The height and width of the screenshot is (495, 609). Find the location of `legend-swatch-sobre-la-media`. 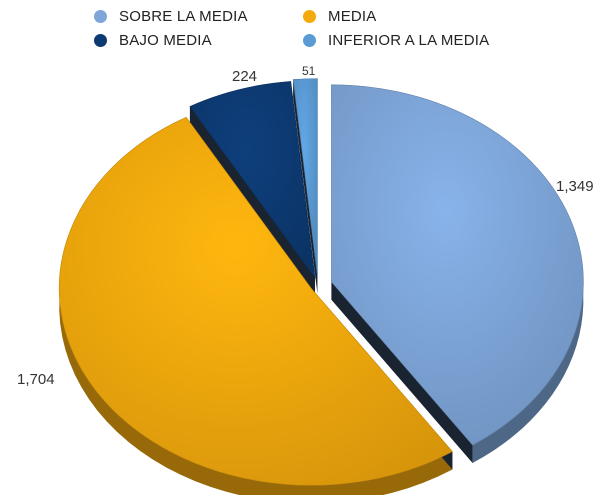

legend-swatch-sobre-la-media is located at coordinates (100, 16).